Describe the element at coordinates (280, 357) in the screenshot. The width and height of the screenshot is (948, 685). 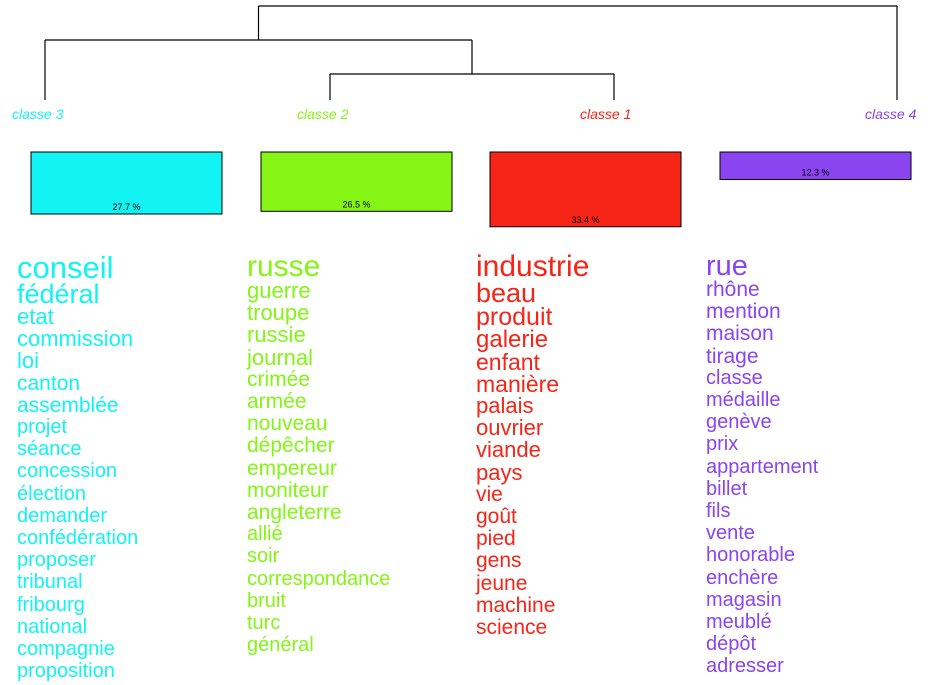
I see `class-word: journal` at that location.